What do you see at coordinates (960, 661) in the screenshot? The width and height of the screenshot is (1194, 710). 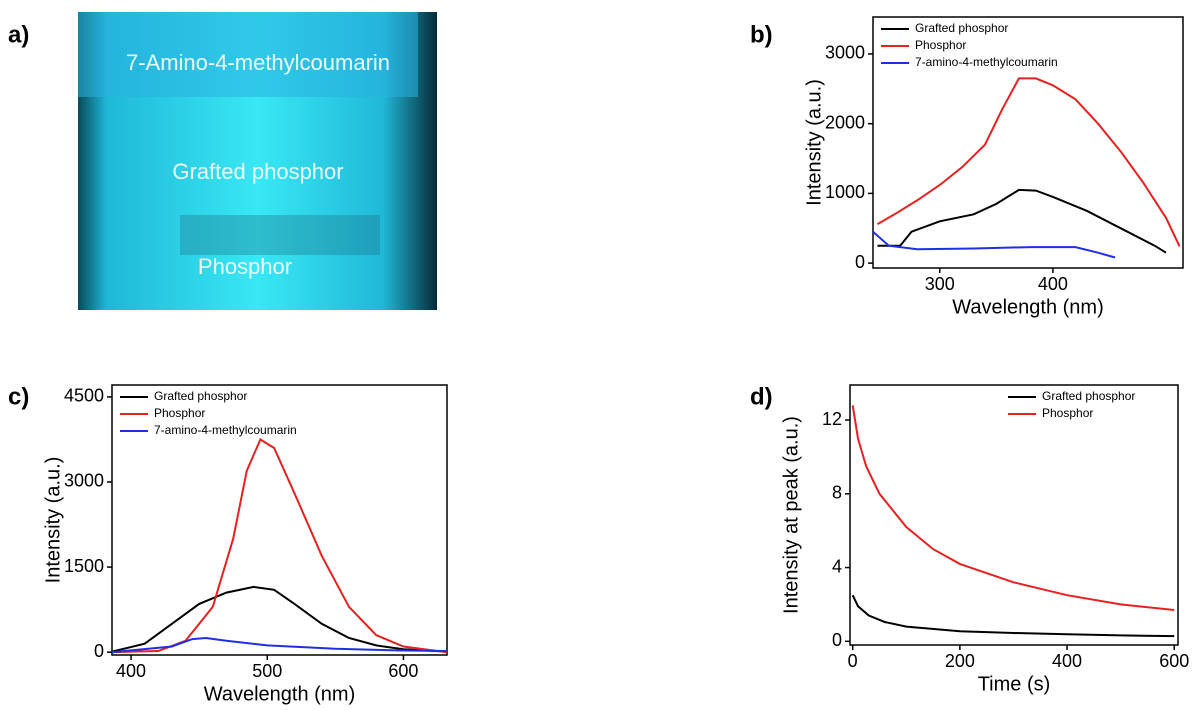 I see `x-tick-label: 200` at bounding box center [960, 661].